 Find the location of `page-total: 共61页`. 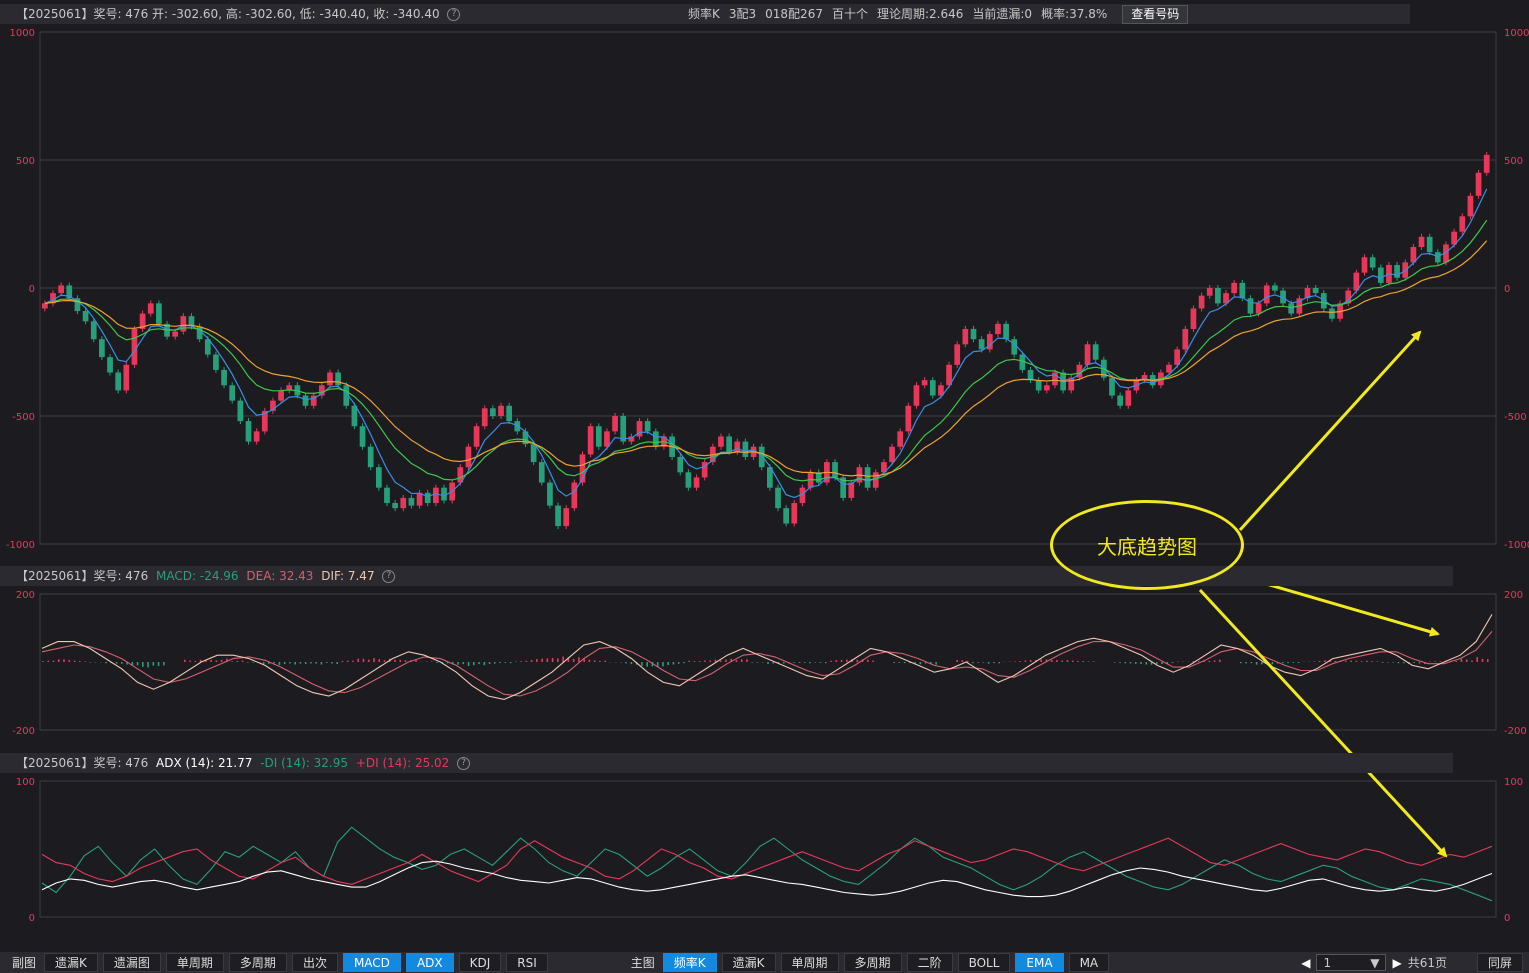

page-total: 共61页 is located at coordinates (1427, 963).